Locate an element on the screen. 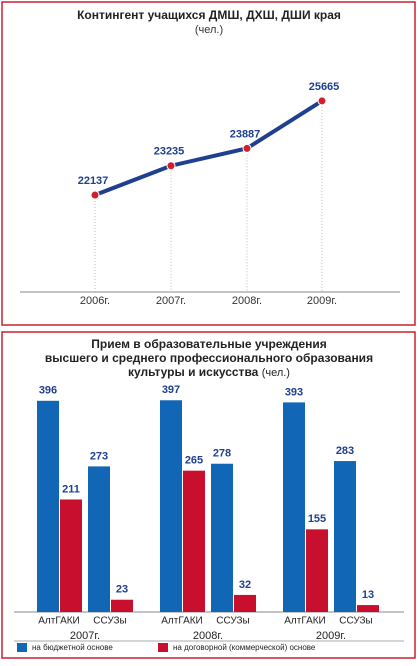  group-label: 2009г. is located at coordinates (331, 636).